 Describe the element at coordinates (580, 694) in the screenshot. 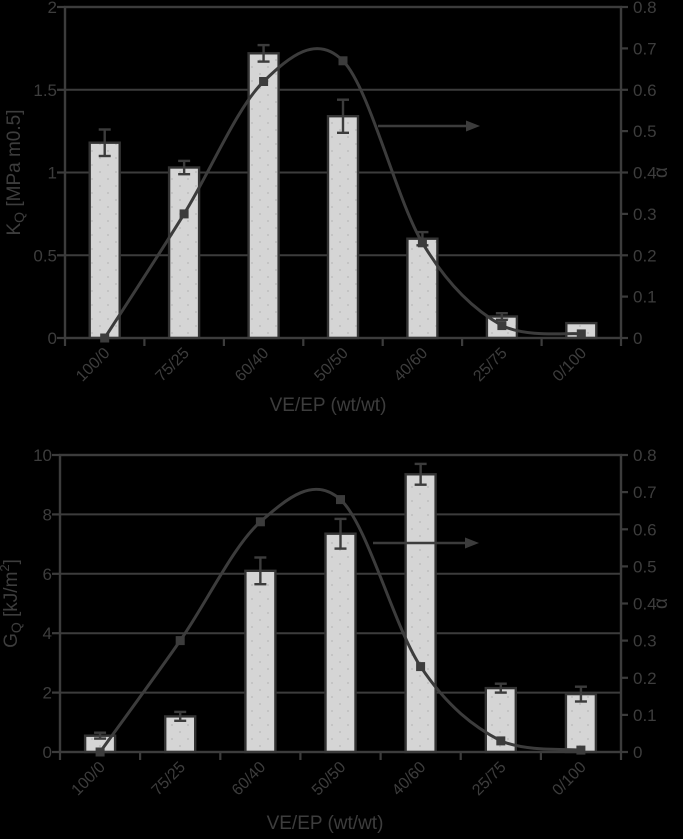

I see `error-bar-0/100` at that location.